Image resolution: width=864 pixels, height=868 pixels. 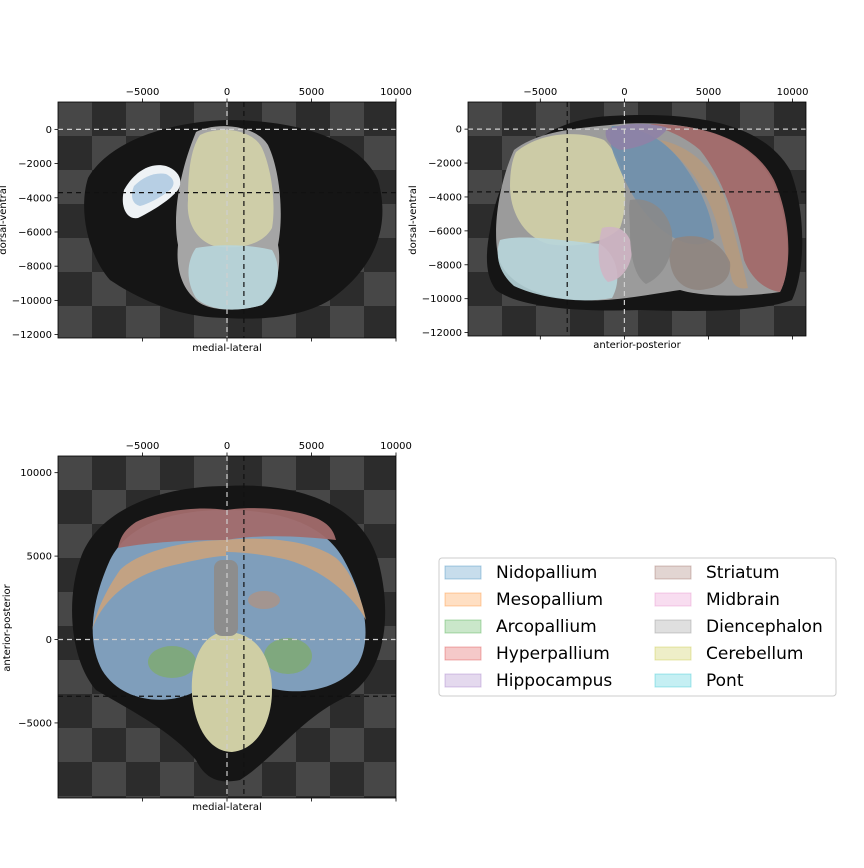 I want to click on legend-label: Pont, so click(x=725, y=681).